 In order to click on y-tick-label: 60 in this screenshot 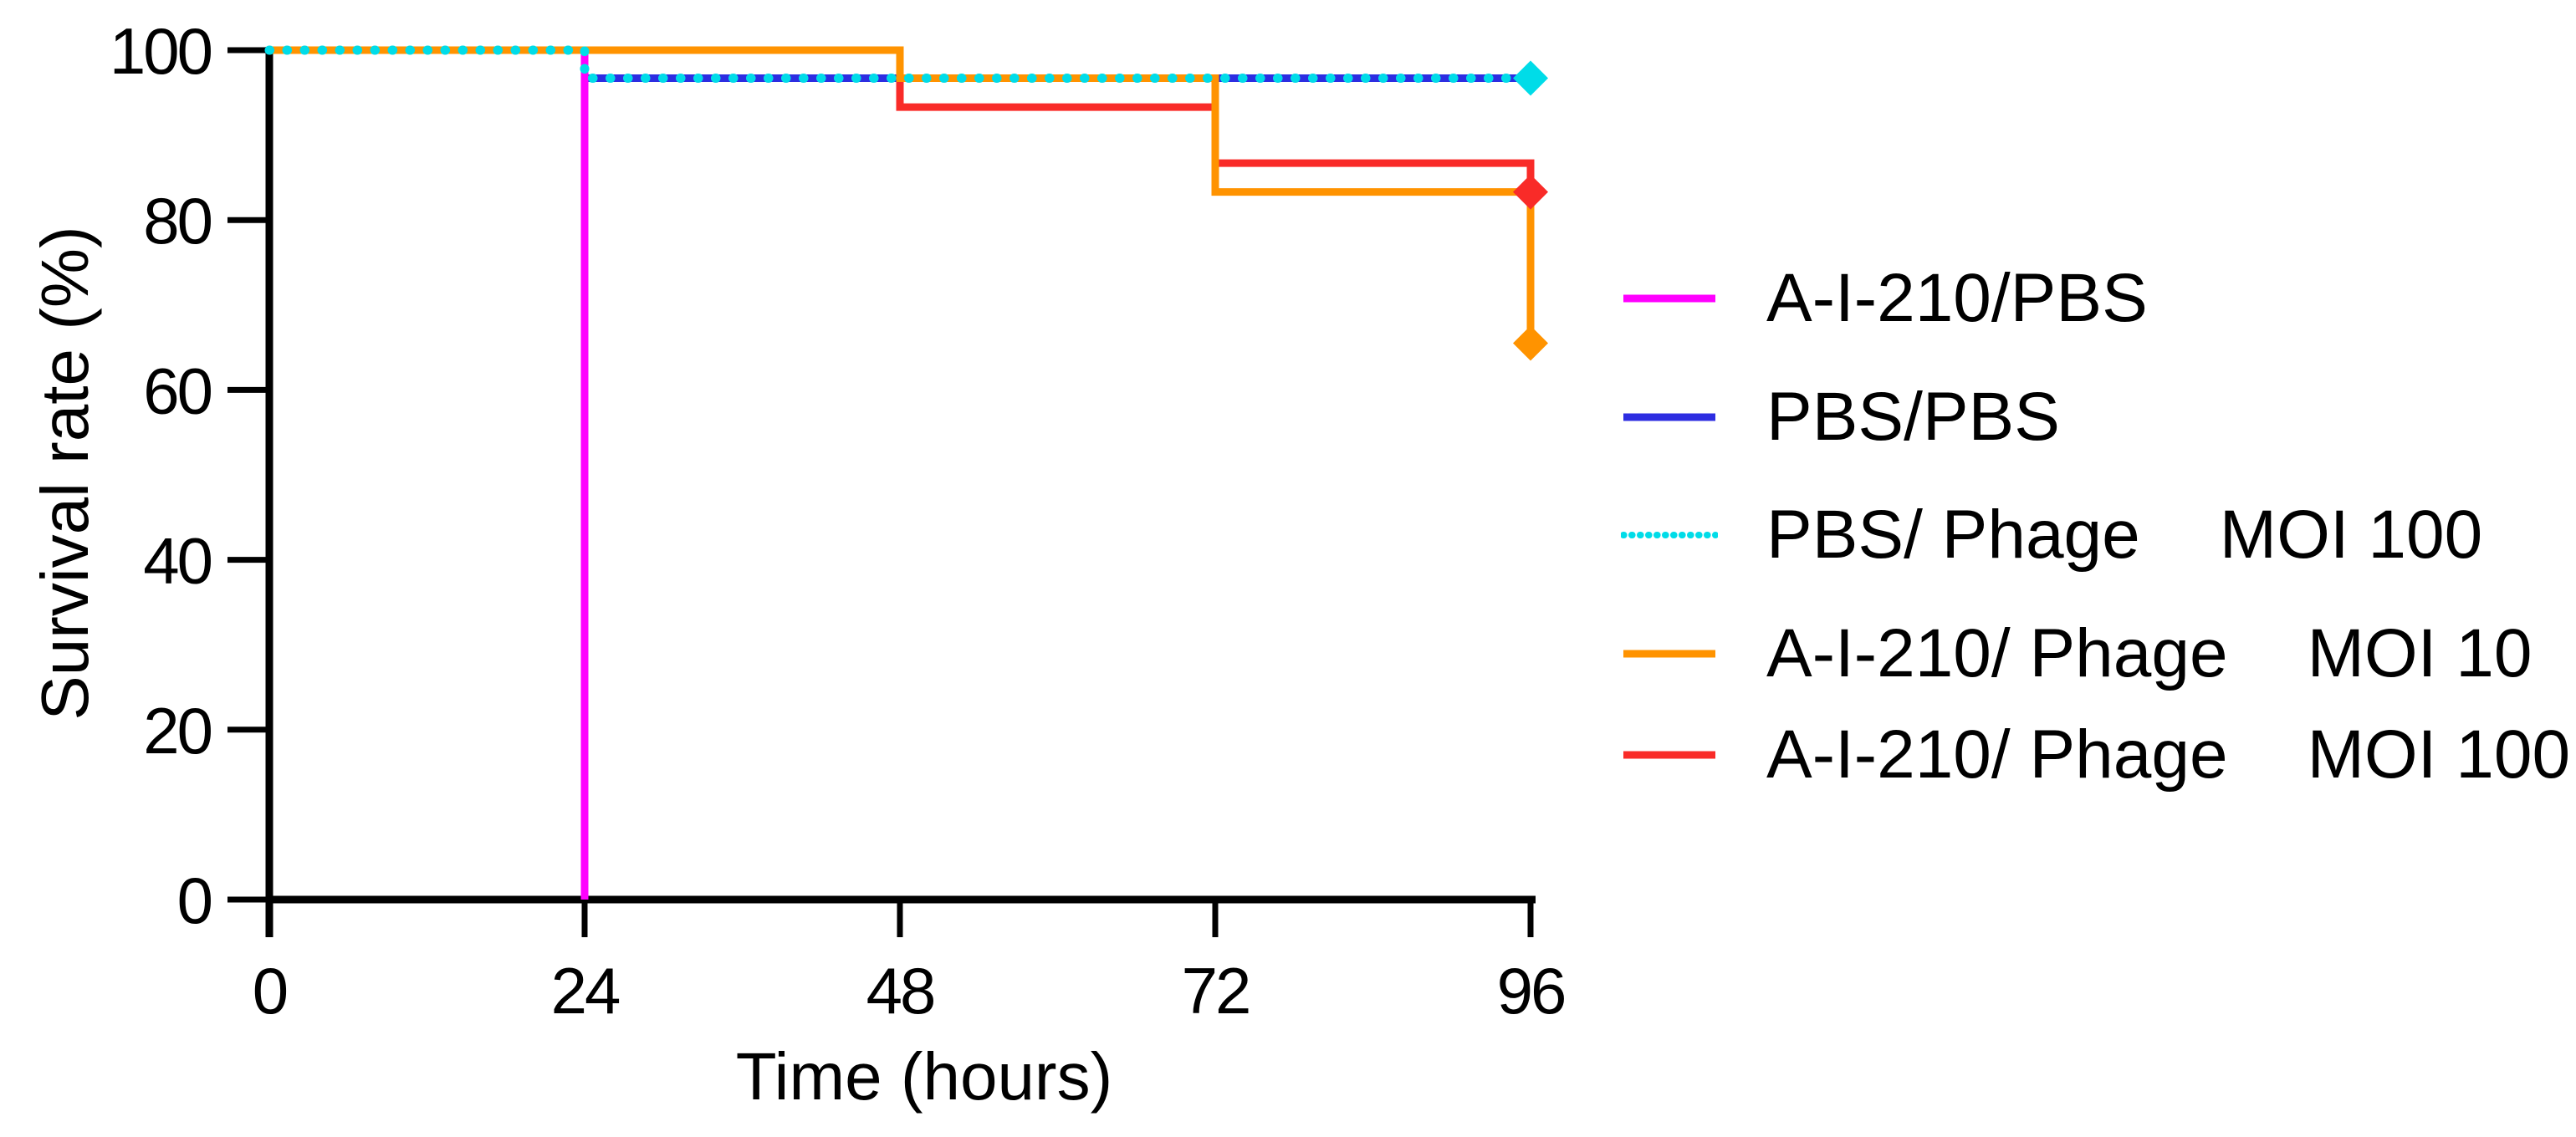, I will do `click(177, 391)`.